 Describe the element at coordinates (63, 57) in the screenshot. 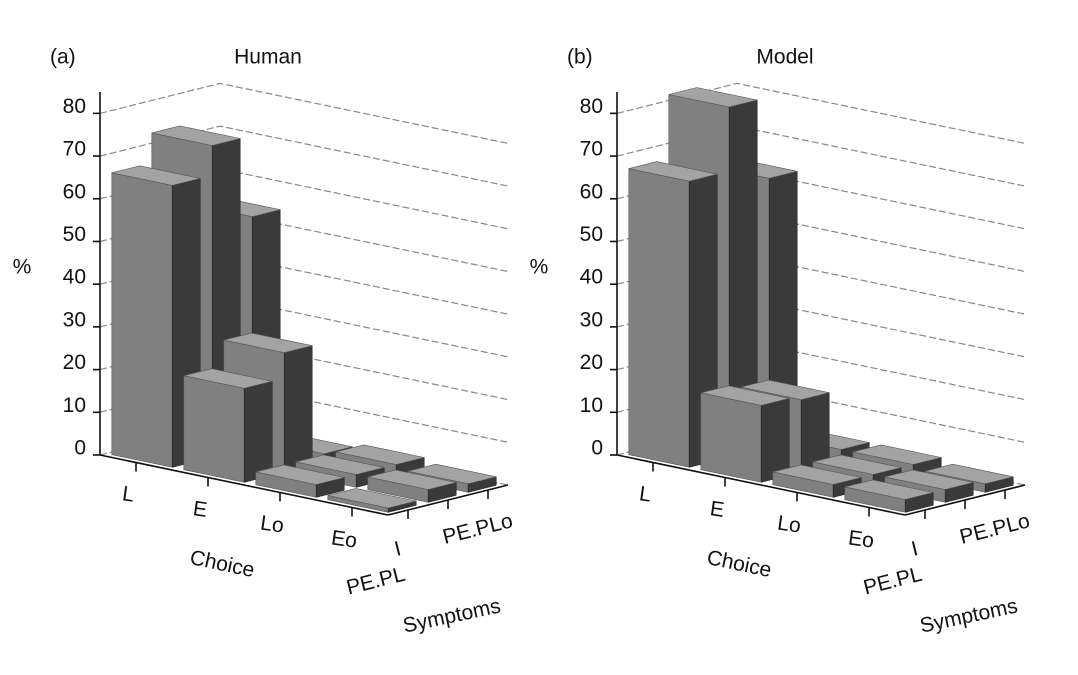

I see `panel-label: (a)` at that location.